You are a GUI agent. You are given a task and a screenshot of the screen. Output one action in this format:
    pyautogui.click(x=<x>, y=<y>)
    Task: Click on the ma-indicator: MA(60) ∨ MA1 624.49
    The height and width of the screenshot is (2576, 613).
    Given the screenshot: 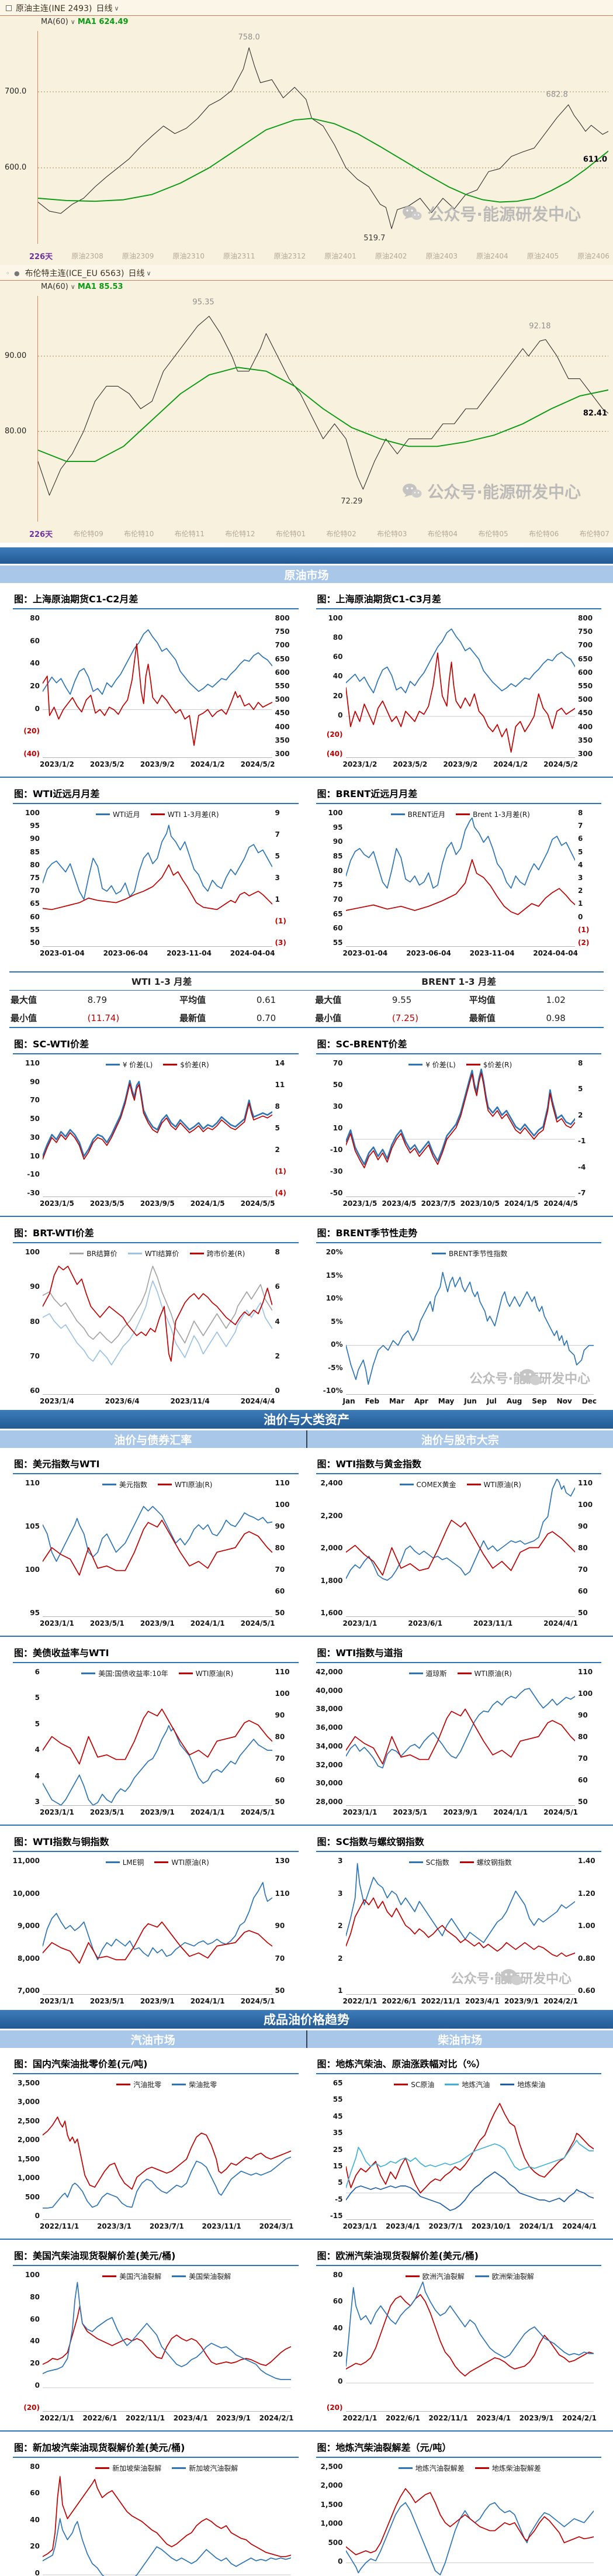 What is the action you would take?
    pyautogui.click(x=85, y=22)
    